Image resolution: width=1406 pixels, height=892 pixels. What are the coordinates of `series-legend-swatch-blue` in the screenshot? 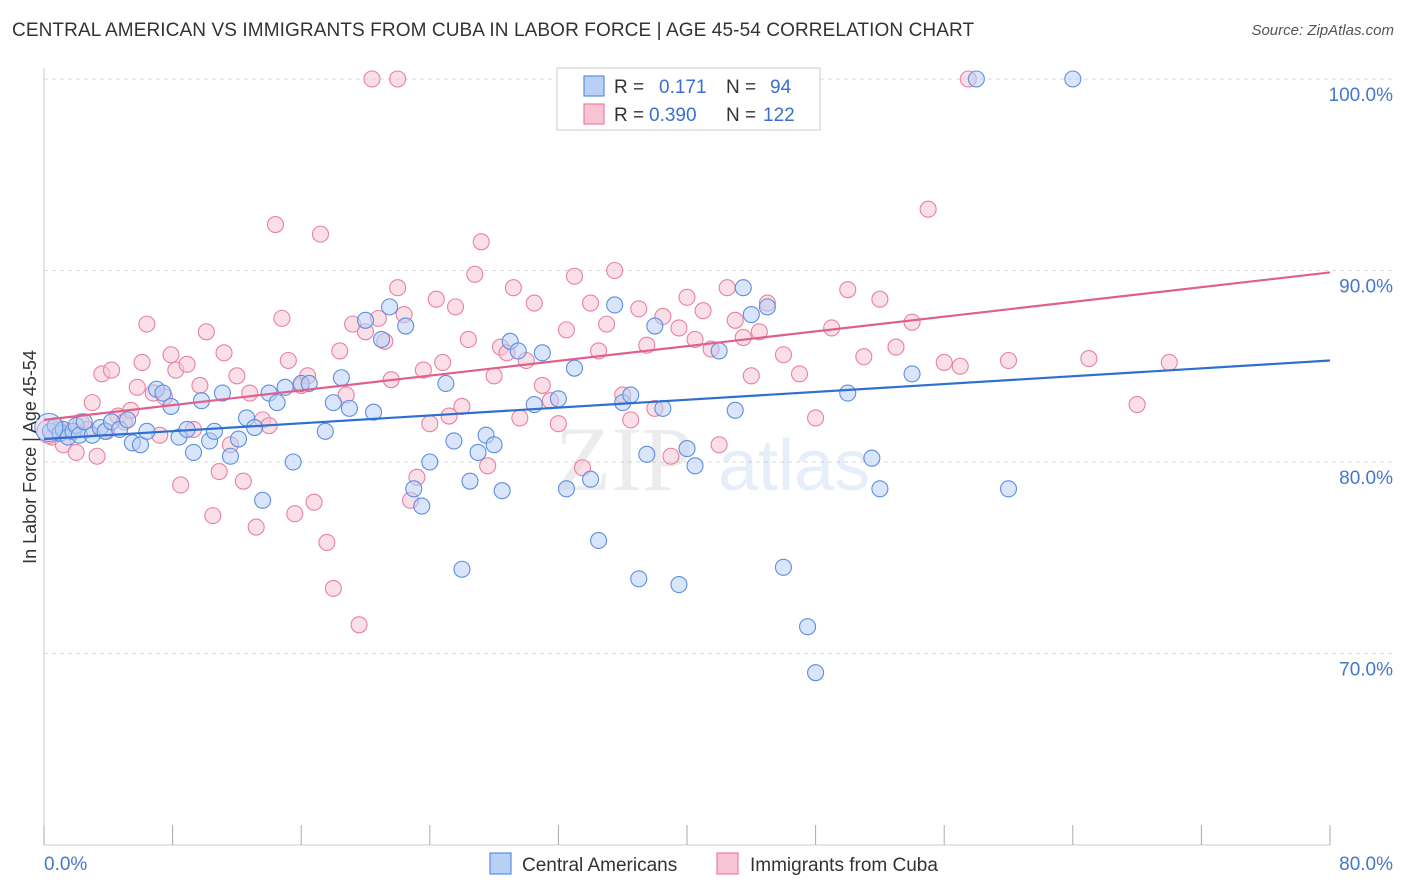 It's located at (500, 863).